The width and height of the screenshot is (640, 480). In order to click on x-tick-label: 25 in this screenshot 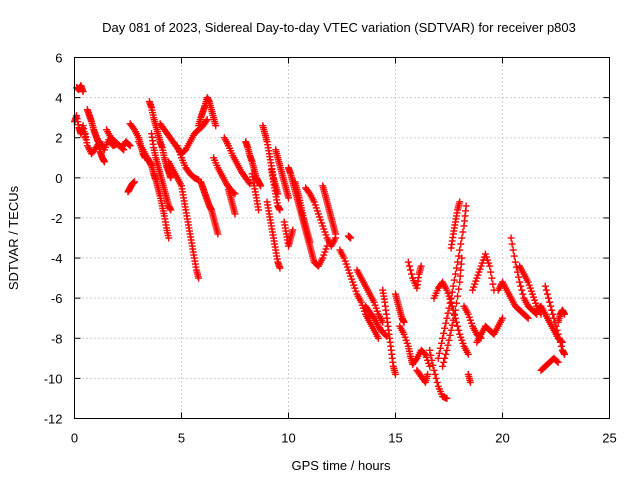, I will do `click(609, 438)`.